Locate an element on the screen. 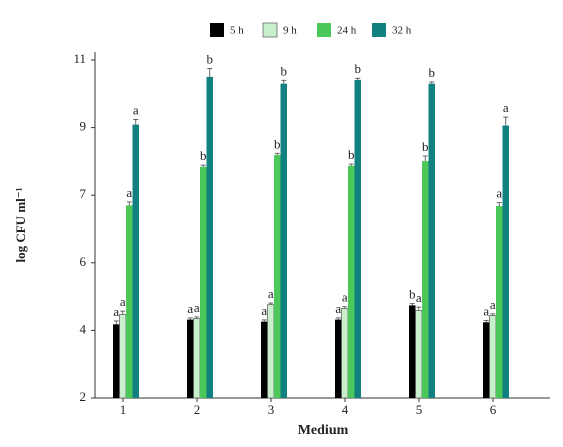 Image resolution: width=563 pixels, height=447 pixels. x-tick-label: 3 is located at coordinates (271, 409).